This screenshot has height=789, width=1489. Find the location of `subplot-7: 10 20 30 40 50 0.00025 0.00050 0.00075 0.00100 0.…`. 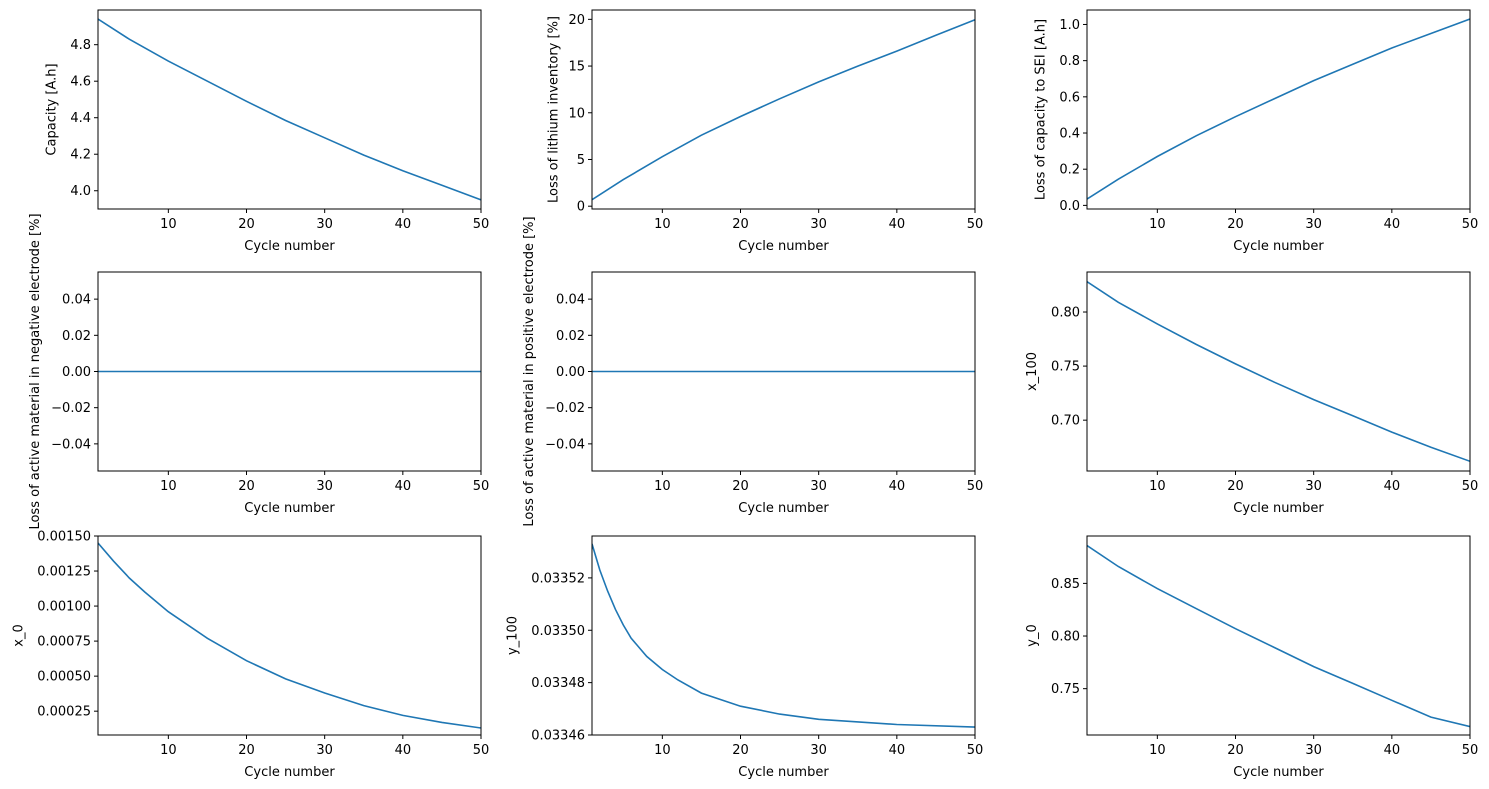

subplot-7: 10 20 30 40 50 0.00025 0.00050 0.00075 0.00100 0.… is located at coordinates (251, 655).